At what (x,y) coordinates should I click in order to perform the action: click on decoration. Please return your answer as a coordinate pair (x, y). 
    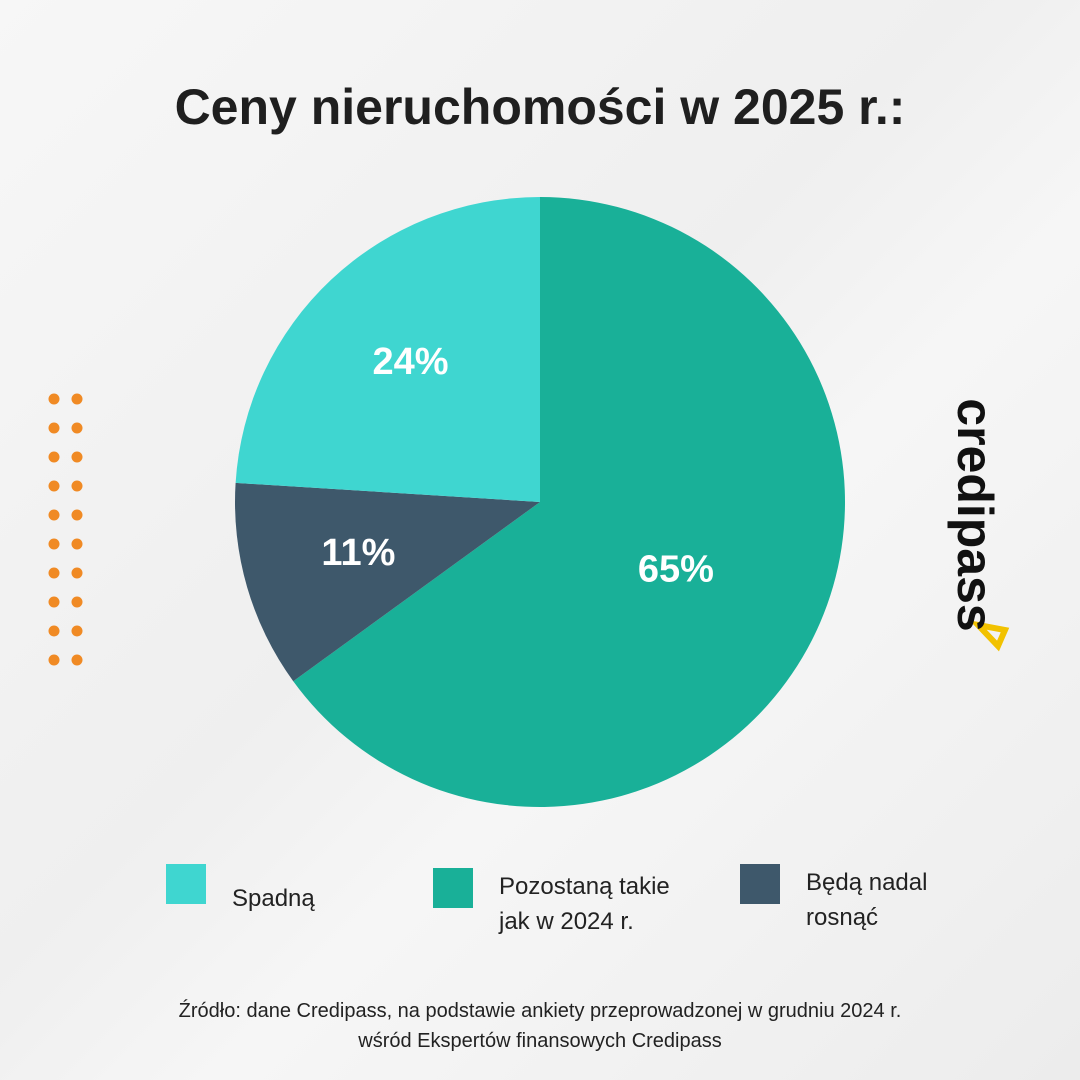
    Looking at the image, I should click on (65, 529).